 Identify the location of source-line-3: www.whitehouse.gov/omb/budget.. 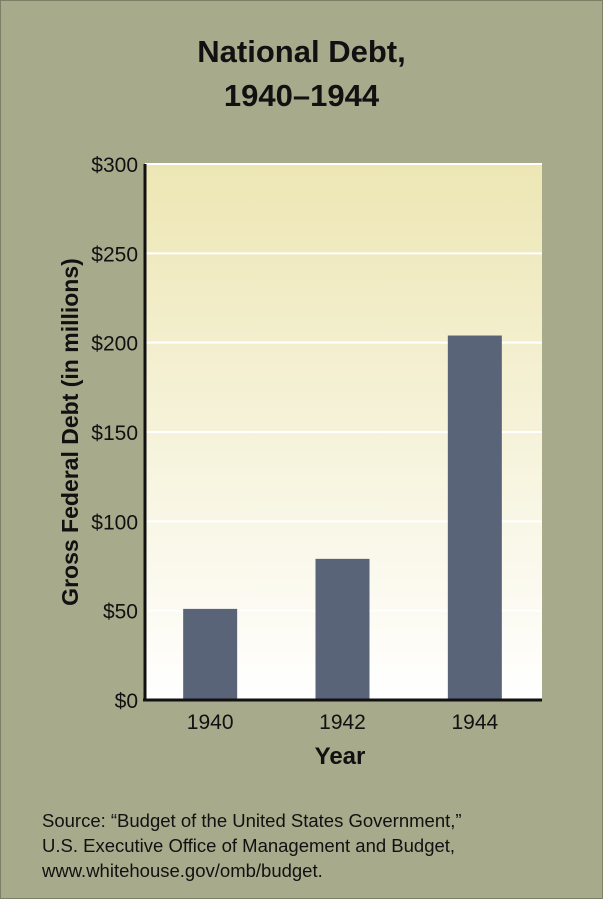
(182, 870).